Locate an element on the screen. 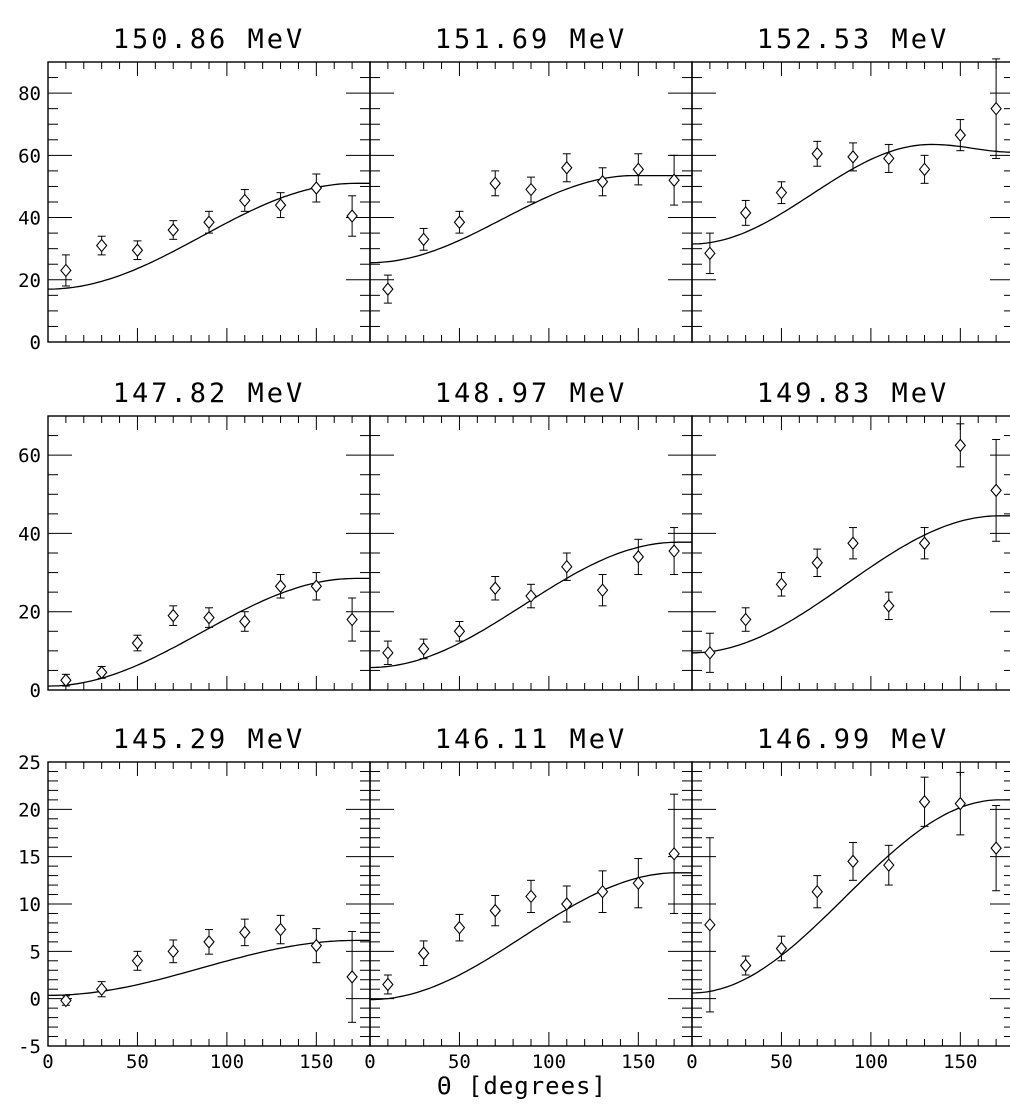  y-tick-label: 5 is located at coordinates (35, 952).